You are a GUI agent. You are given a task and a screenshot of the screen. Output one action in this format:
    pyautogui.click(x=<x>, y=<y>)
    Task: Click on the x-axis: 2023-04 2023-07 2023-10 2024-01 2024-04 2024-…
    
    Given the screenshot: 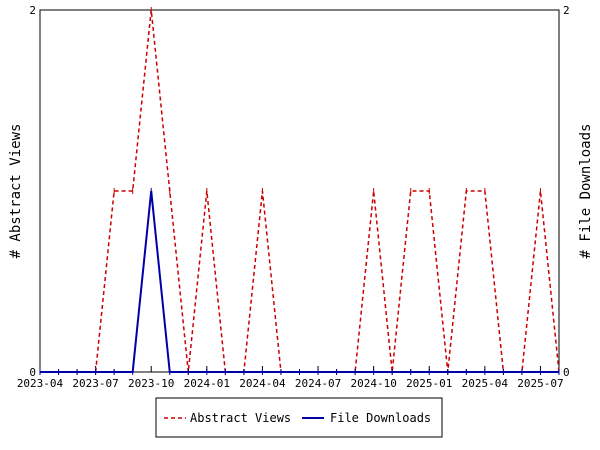 What is the action you would take?
    pyautogui.click(x=290, y=378)
    